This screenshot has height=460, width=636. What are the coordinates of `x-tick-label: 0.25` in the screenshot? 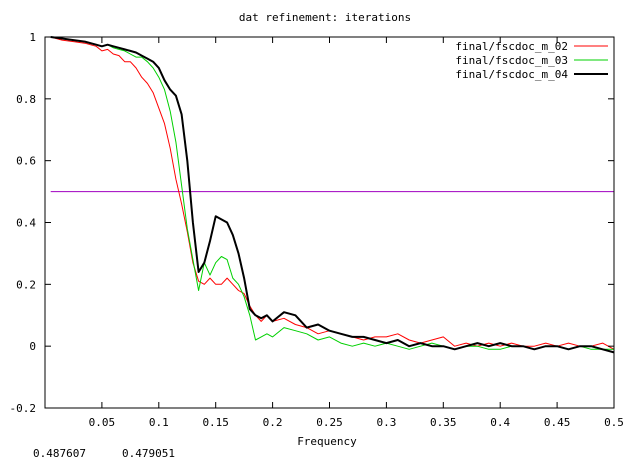 It's located at (329, 422).